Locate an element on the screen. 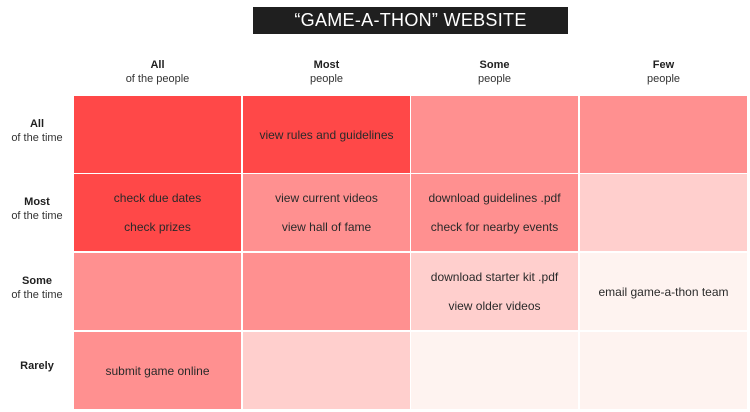 This screenshot has height=412, width=750. page-title: “GAME-A-THON” WEBSITE is located at coordinates (410, 20).